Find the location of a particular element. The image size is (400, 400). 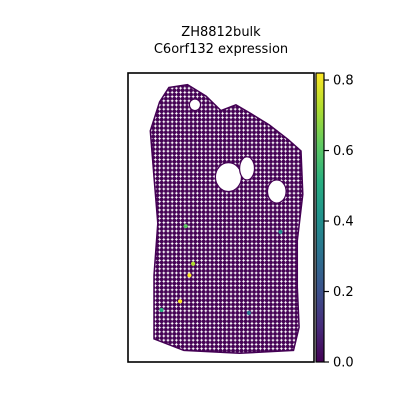

colorbar-tick-label: 0.6 is located at coordinates (343, 151).